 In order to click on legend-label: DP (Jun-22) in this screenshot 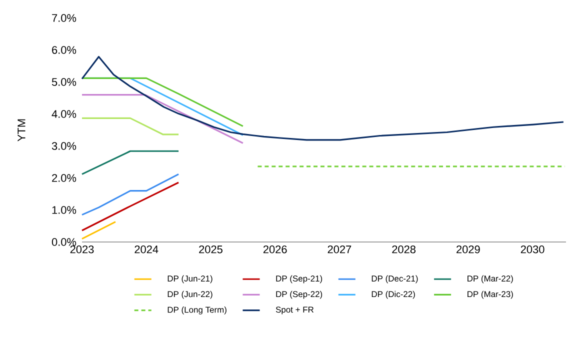, I will do `click(190, 294)`.